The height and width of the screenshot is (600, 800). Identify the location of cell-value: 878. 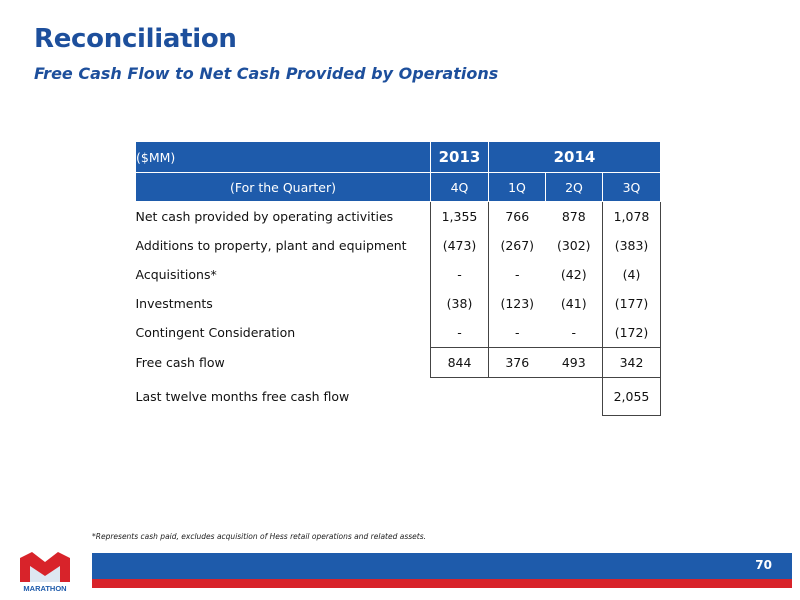
(573, 216).